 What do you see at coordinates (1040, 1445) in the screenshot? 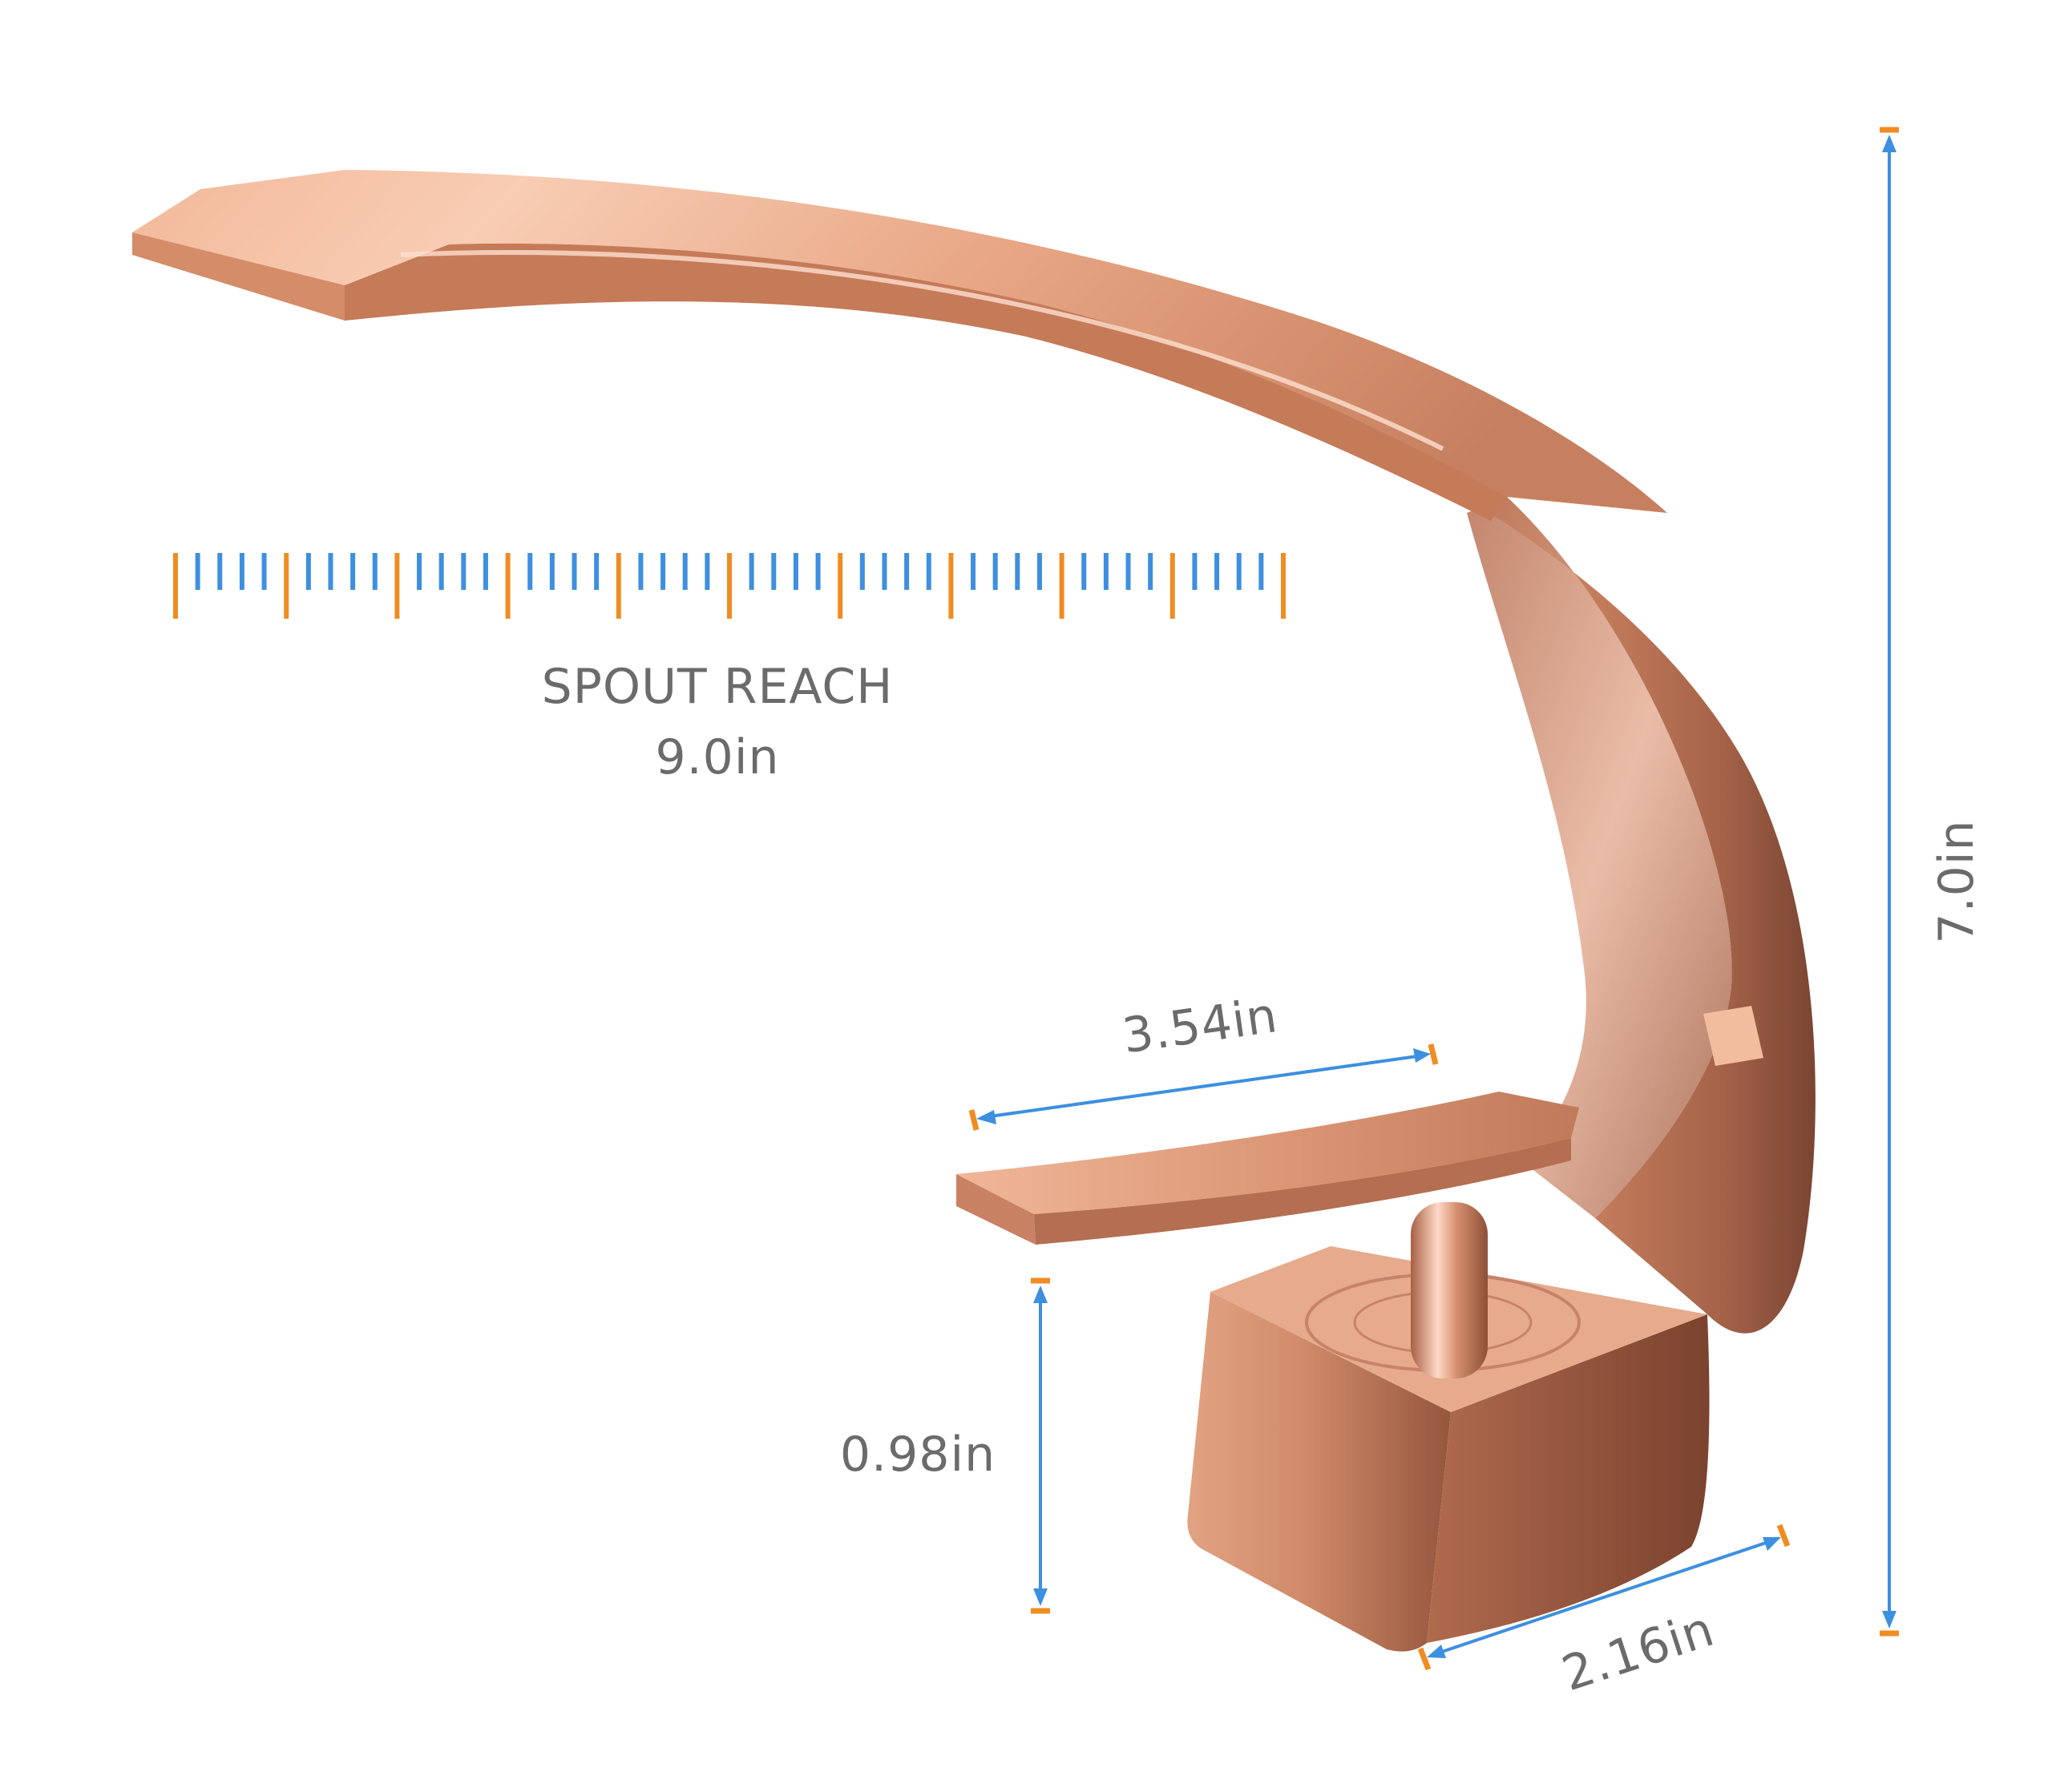
I see `base-height-dimension` at bounding box center [1040, 1445].